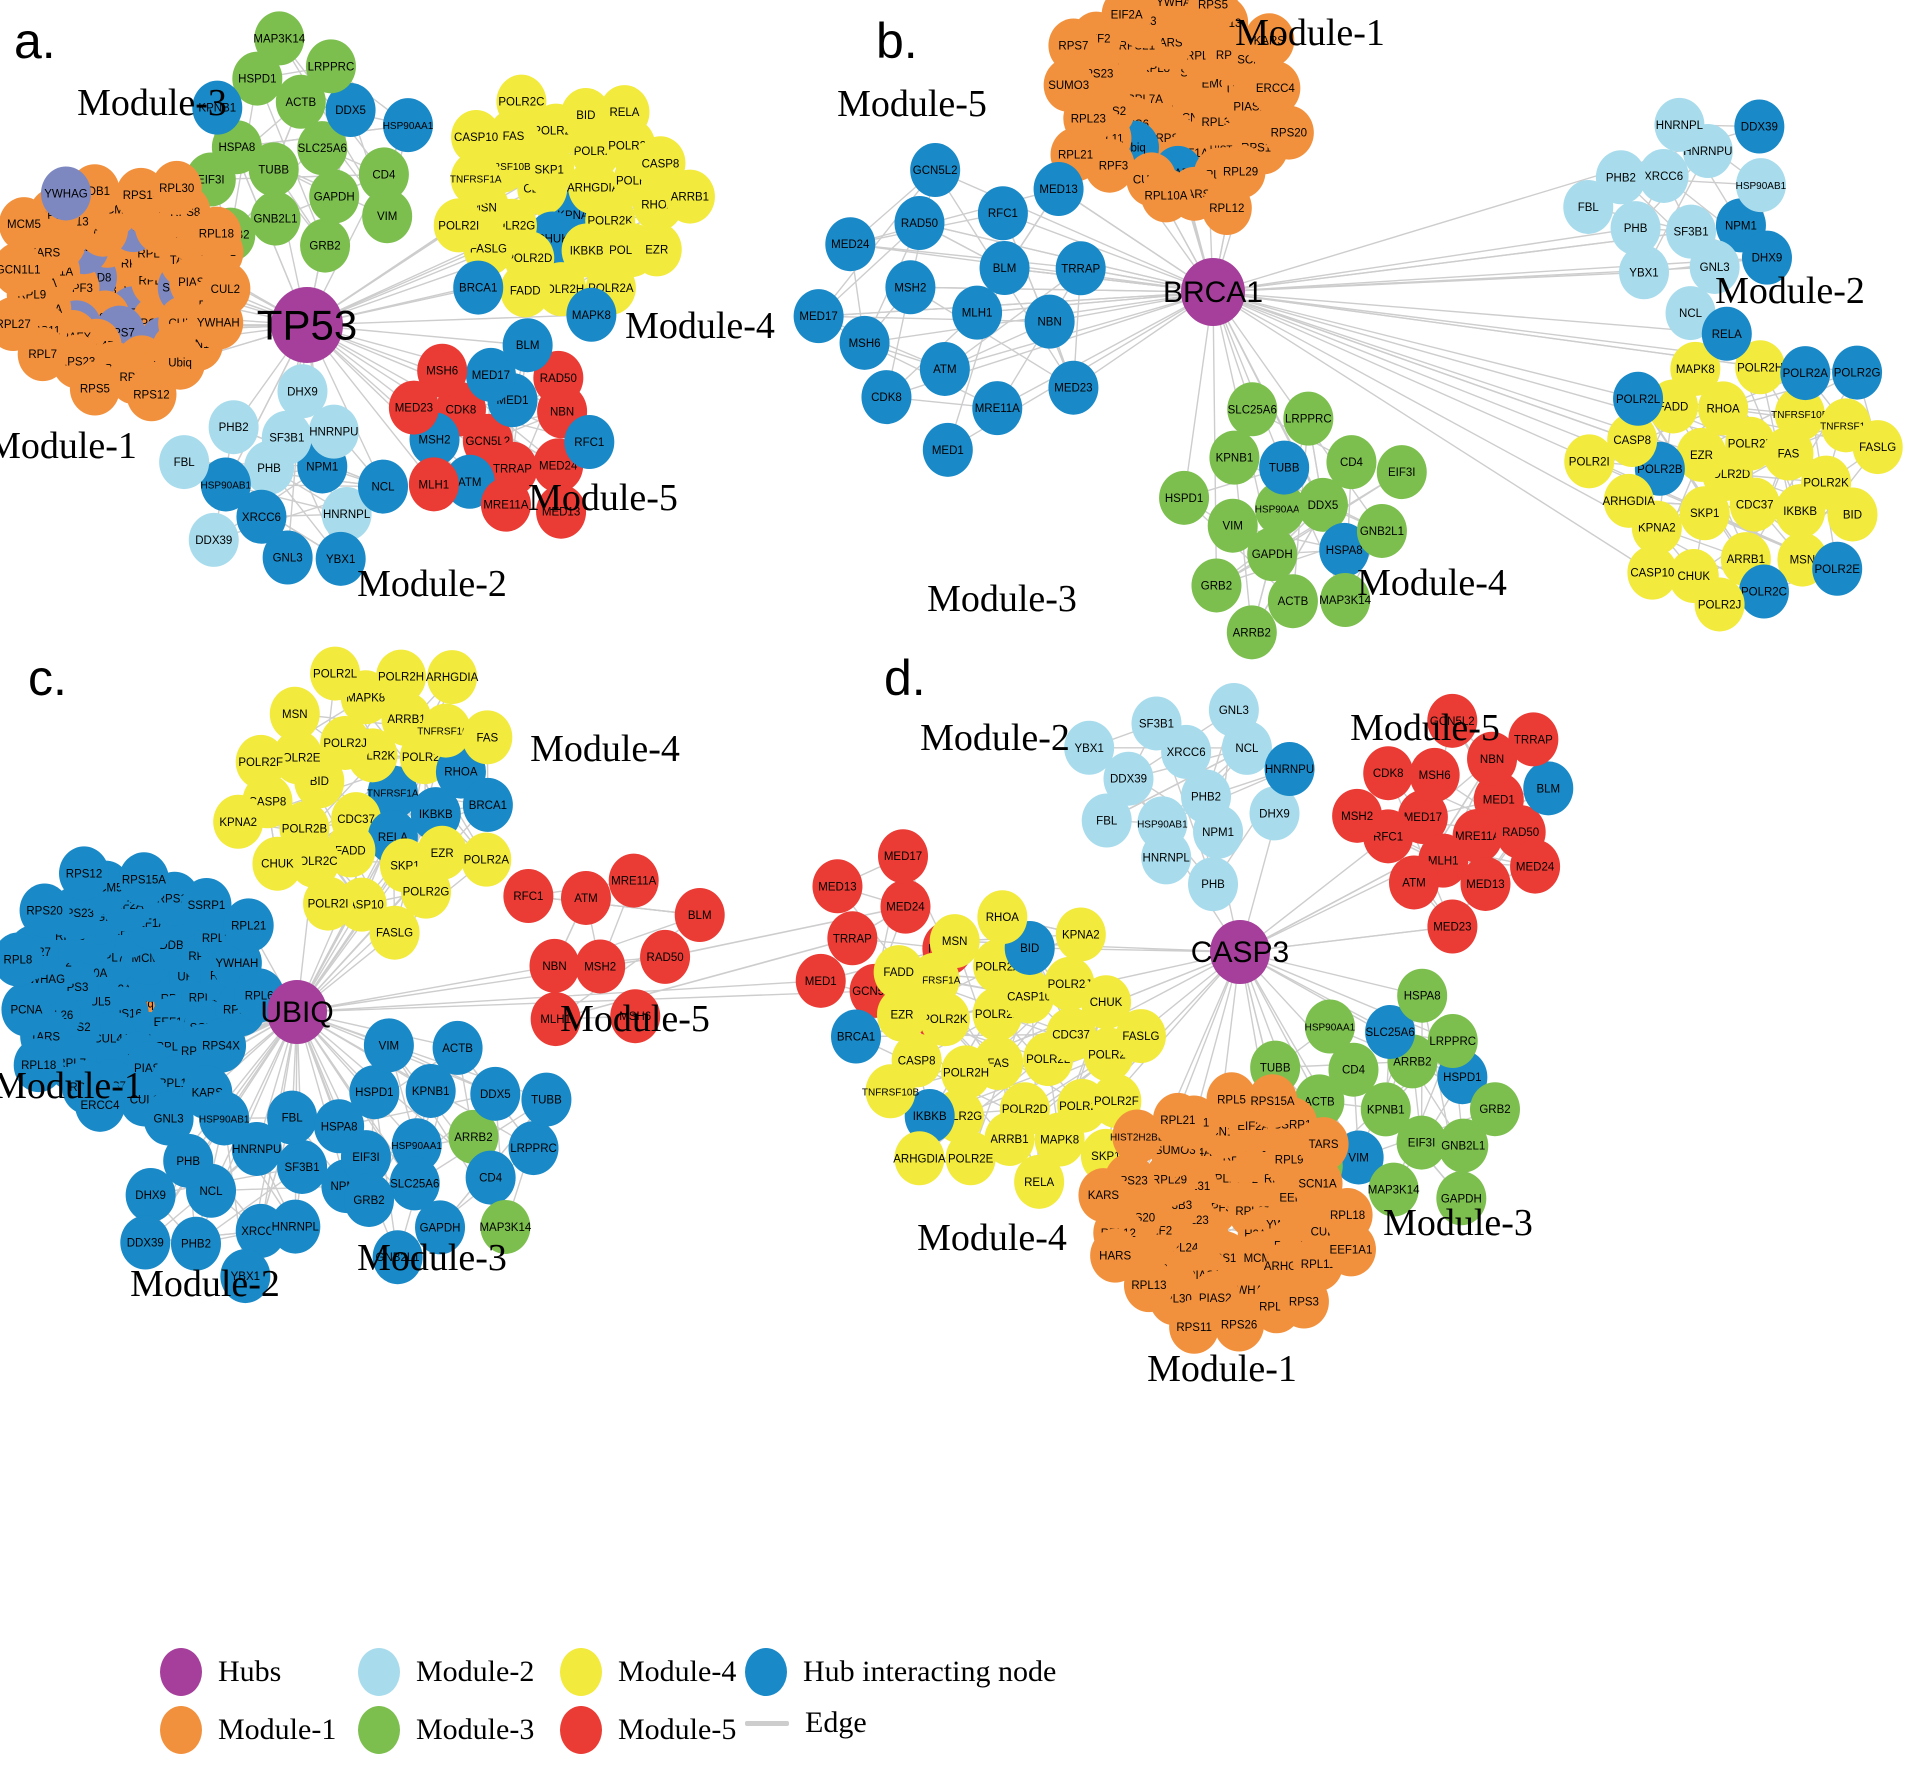 The height and width of the screenshot is (1775, 1923). What do you see at coordinates (1714, 266) in the screenshot?
I see `node: GNL3` at bounding box center [1714, 266].